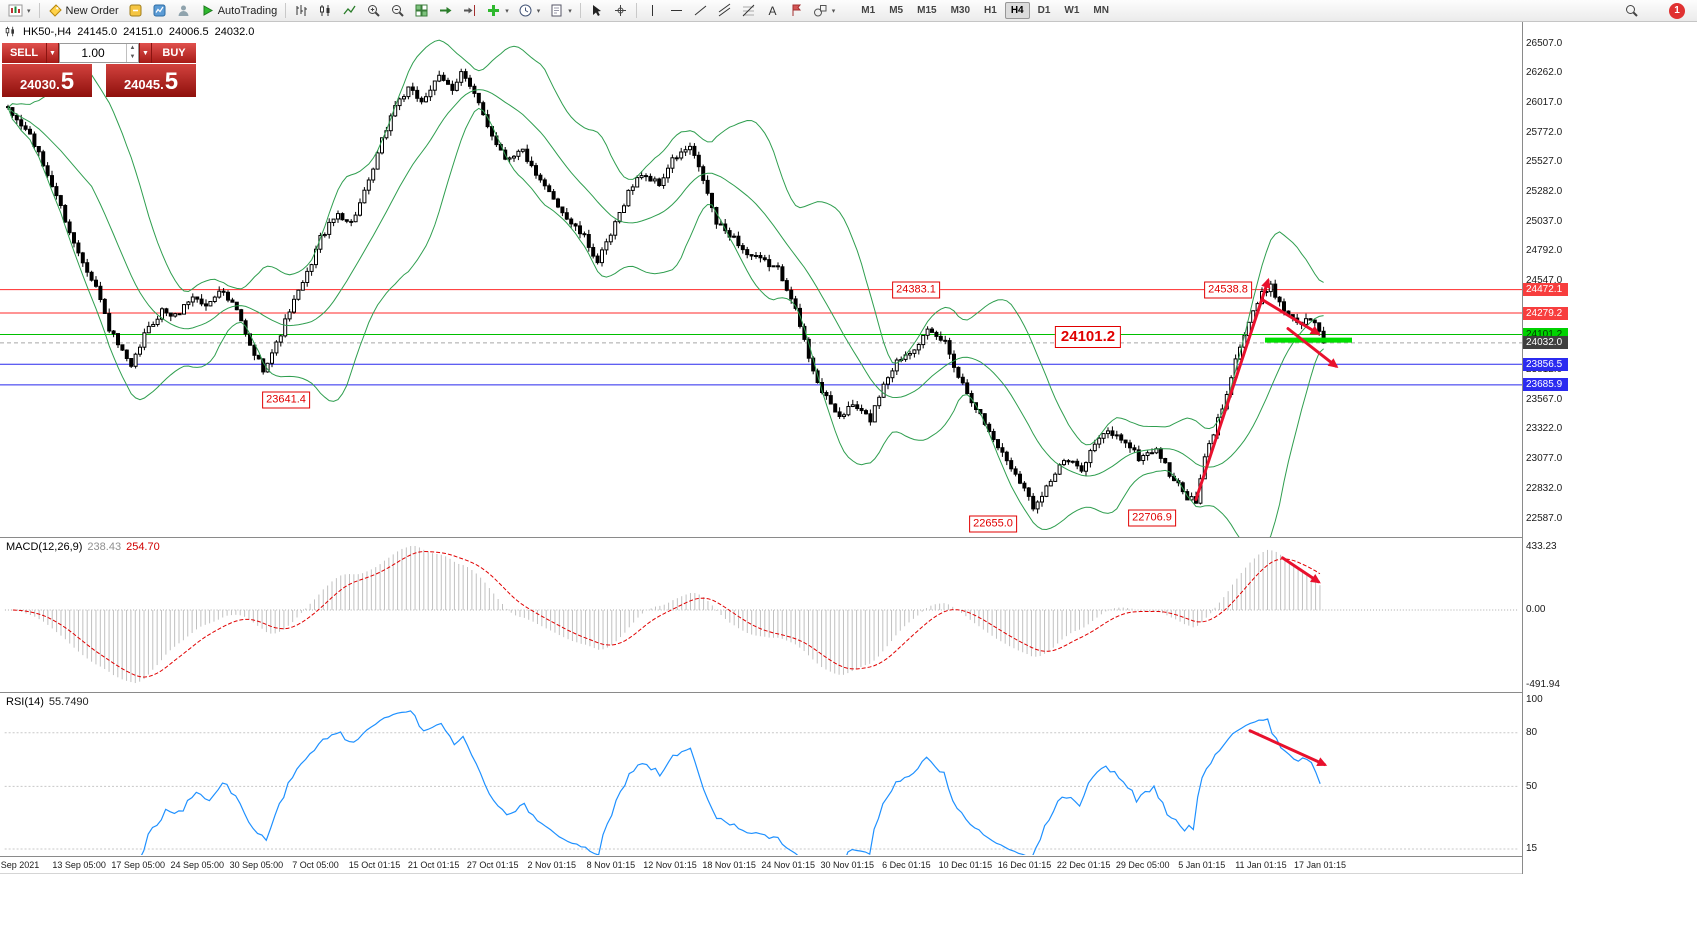 The height and width of the screenshot is (943, 1697). What do you see at coordinates (1545, 364) in the screenshot?
I see `price-tag: 23856.5` at bounding box center [1545, 364].